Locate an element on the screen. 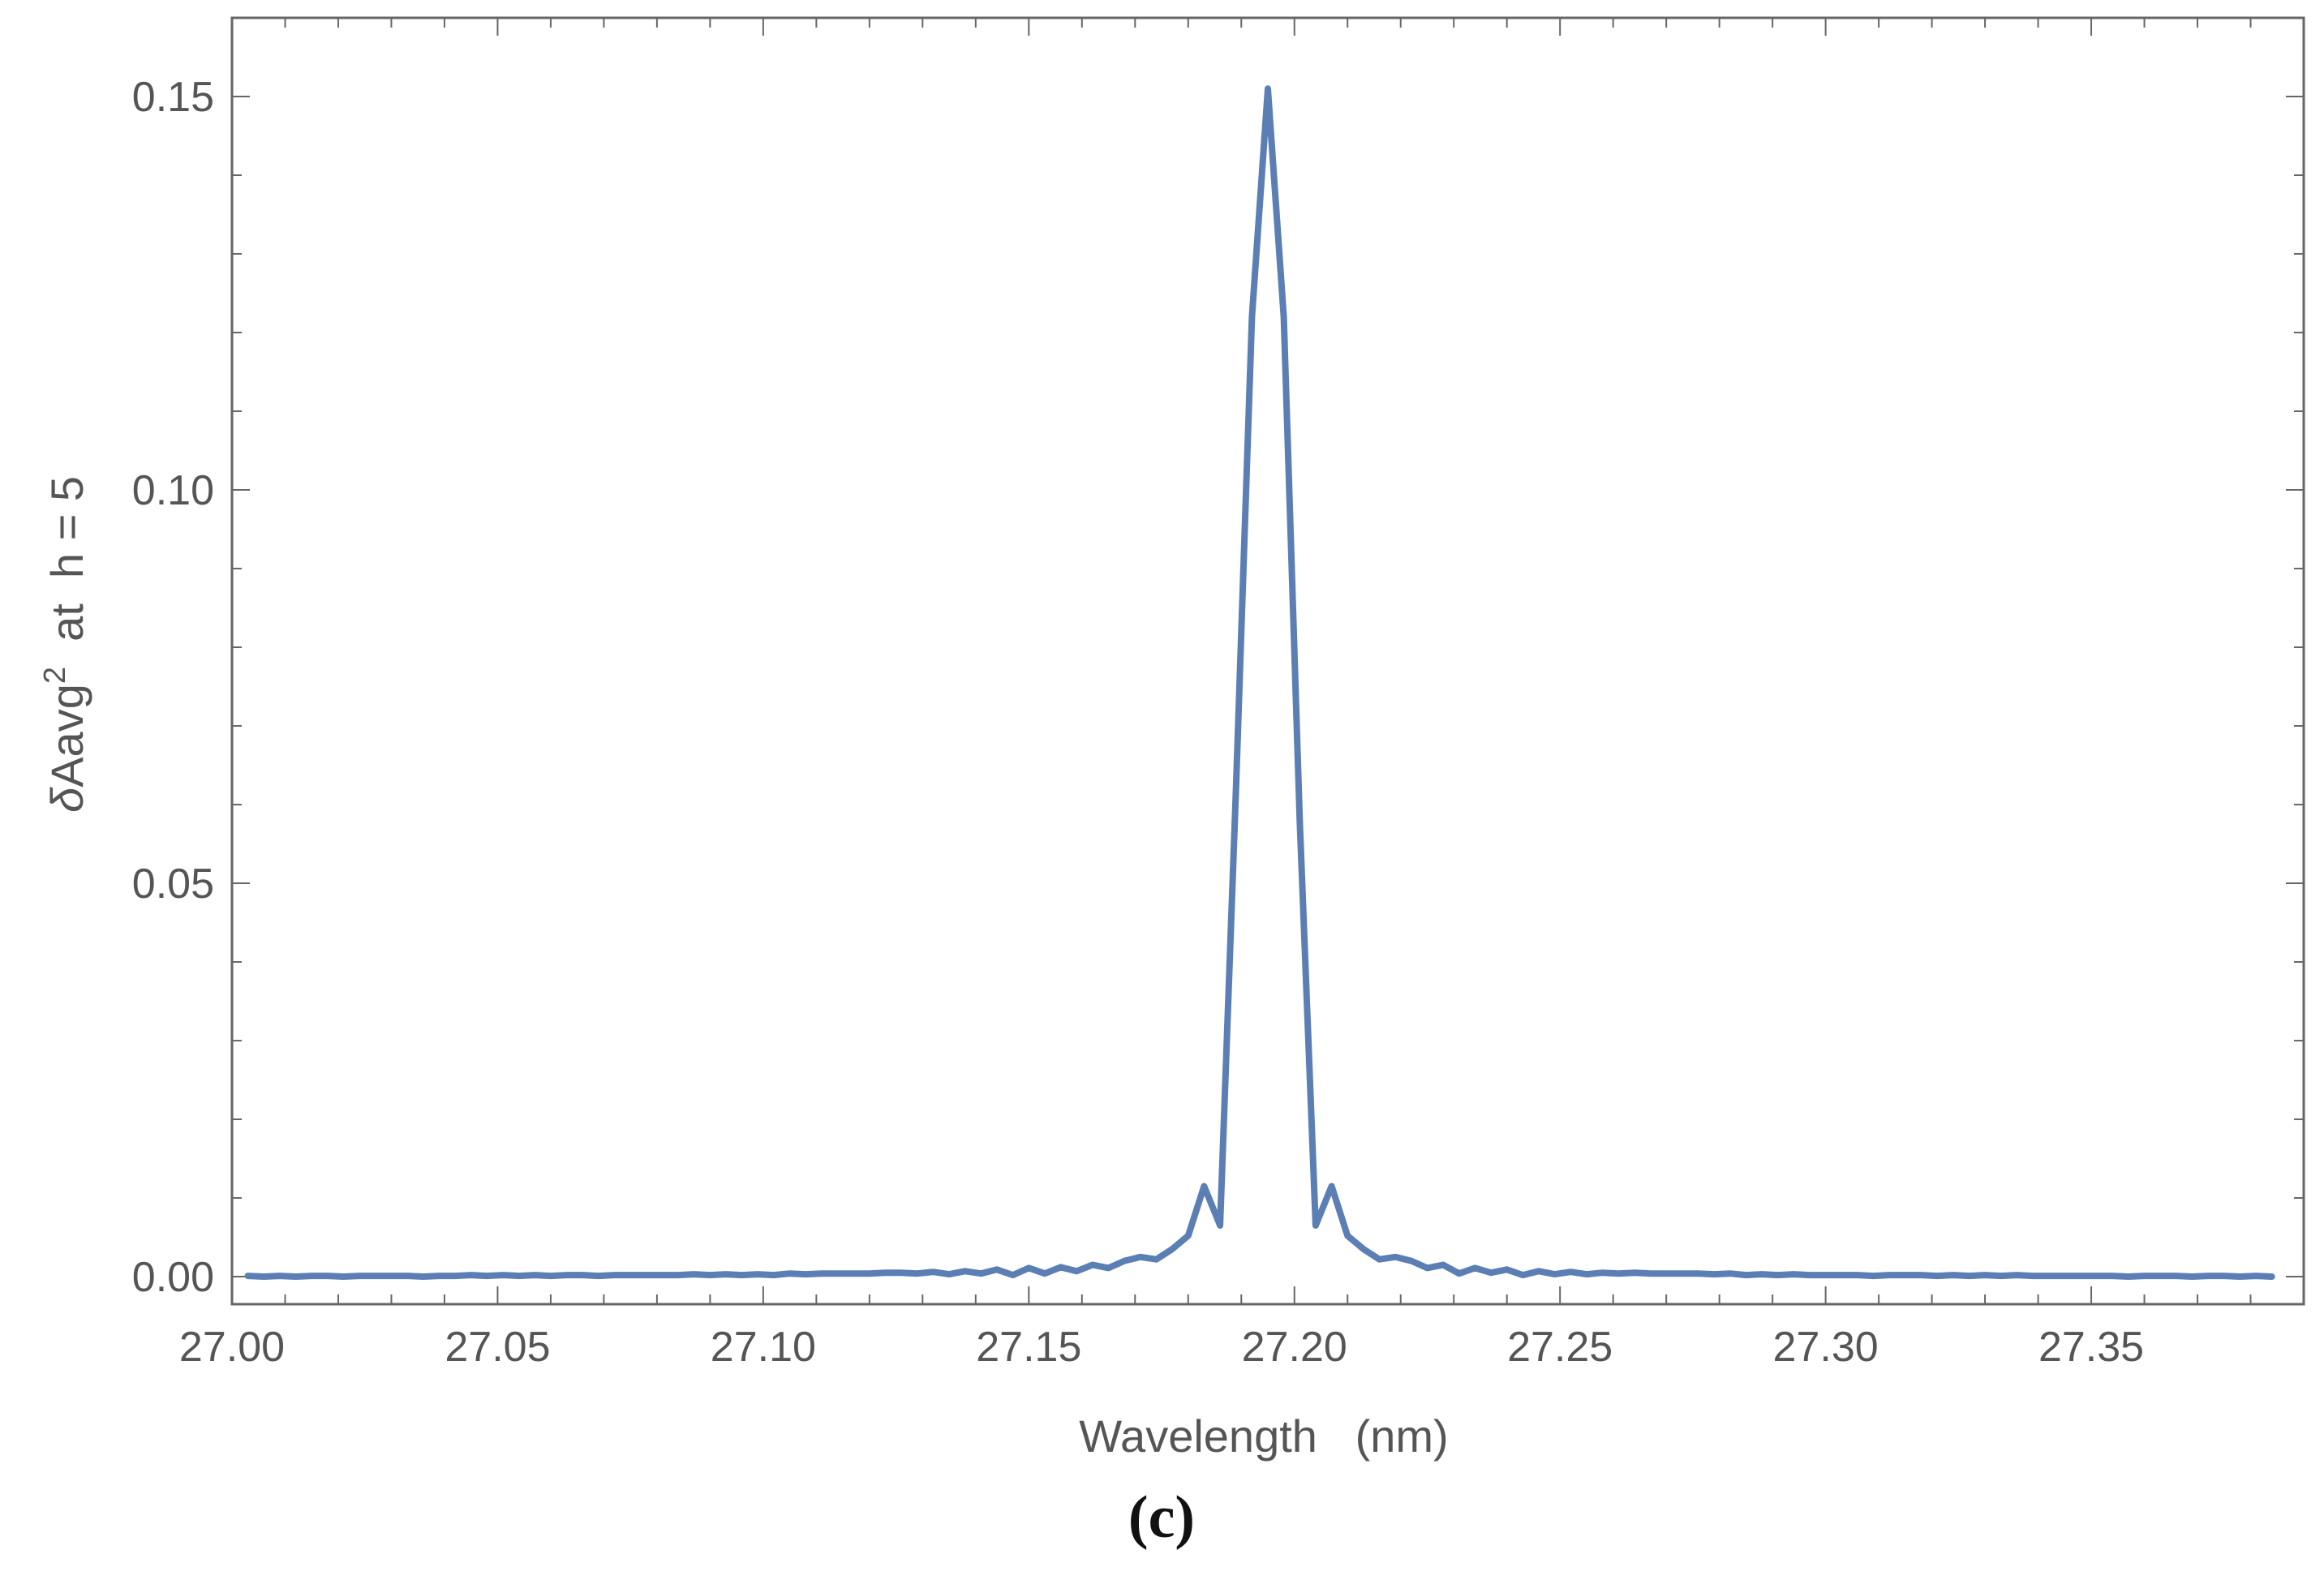 This screenshot has width=2324, height=1584. x-tick-label: 27.10 is located at coordinates (763, 1347).